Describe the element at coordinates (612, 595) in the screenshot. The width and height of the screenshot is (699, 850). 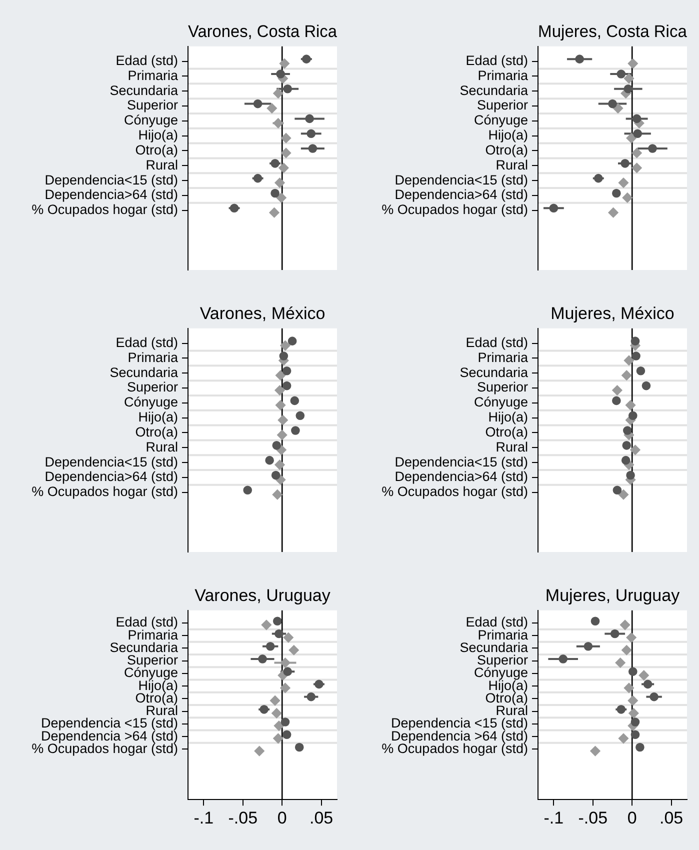
I see `chart-title: Mujeres, Uruguay` at that location.